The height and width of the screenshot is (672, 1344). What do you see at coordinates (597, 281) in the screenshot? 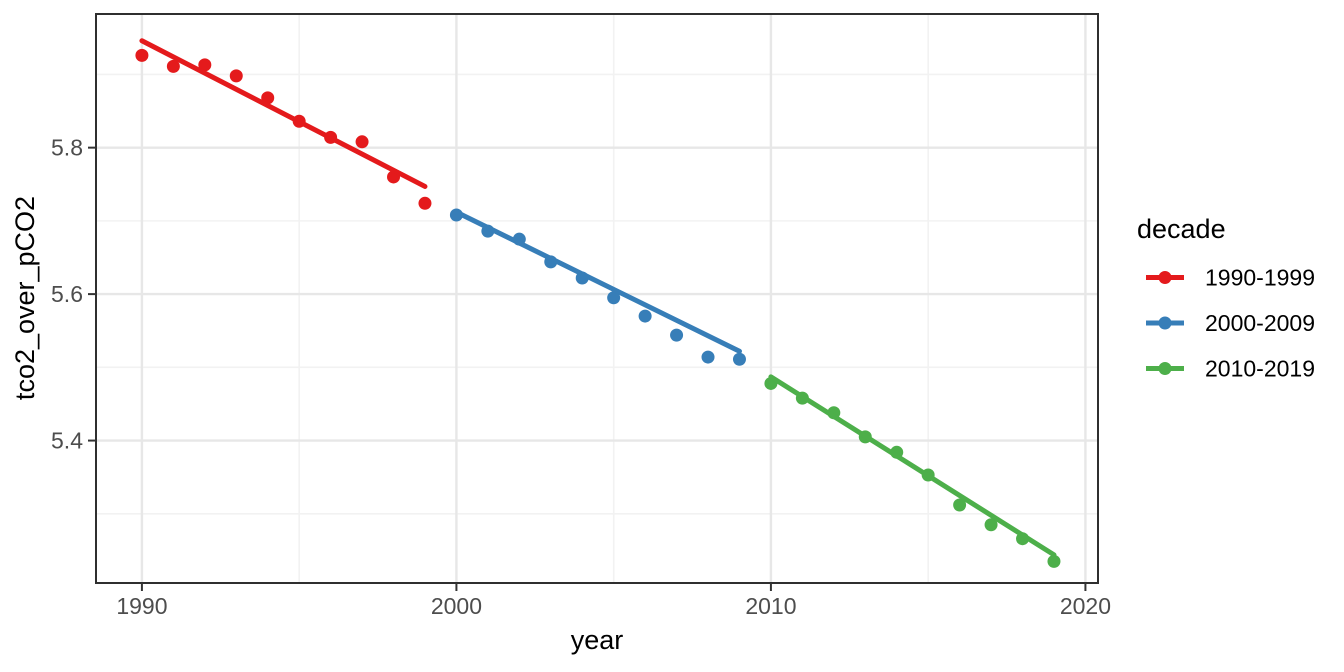
I see `trend-line-2000-2009` at bounding box center [597, 281].